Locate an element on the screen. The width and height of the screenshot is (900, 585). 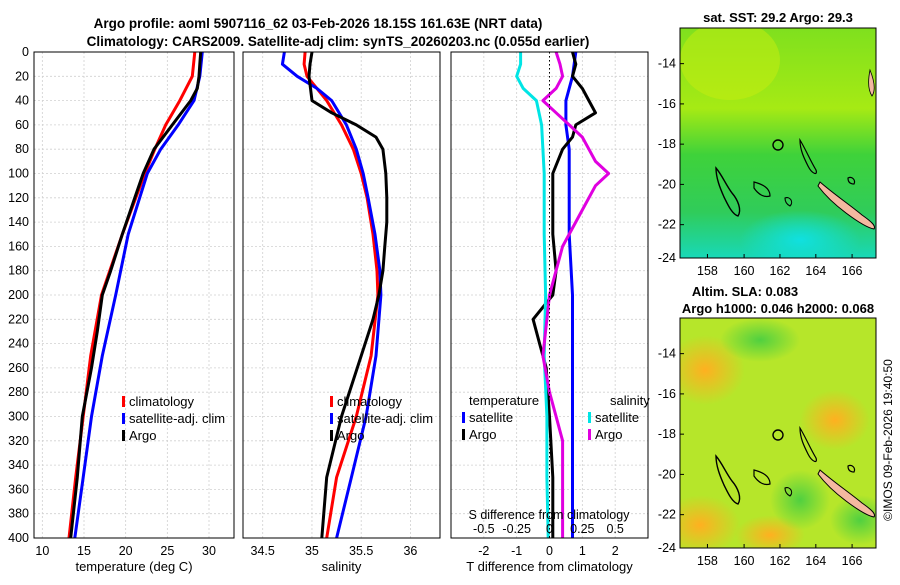
y-tick-label: 120 is located at coordinates (18, 198).